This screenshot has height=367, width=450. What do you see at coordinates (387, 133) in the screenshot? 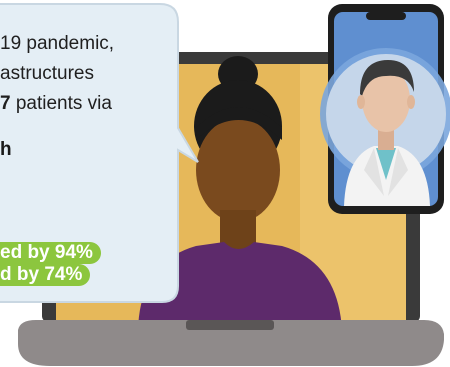
I see `doctor-avatar-icon` at bounding box center [387, 133].